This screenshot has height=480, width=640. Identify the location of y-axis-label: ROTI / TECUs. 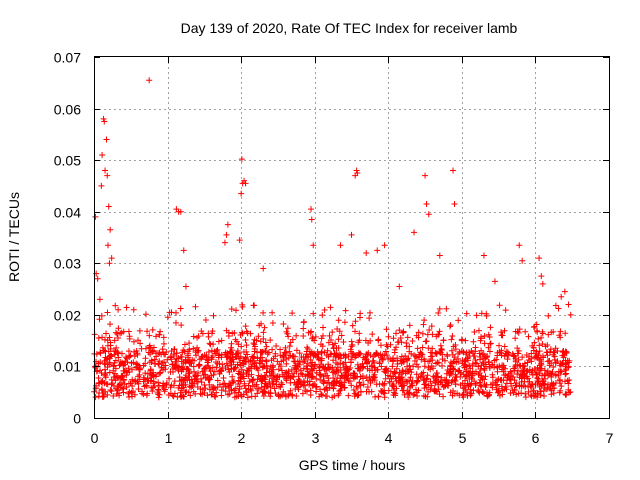
(14, 237).